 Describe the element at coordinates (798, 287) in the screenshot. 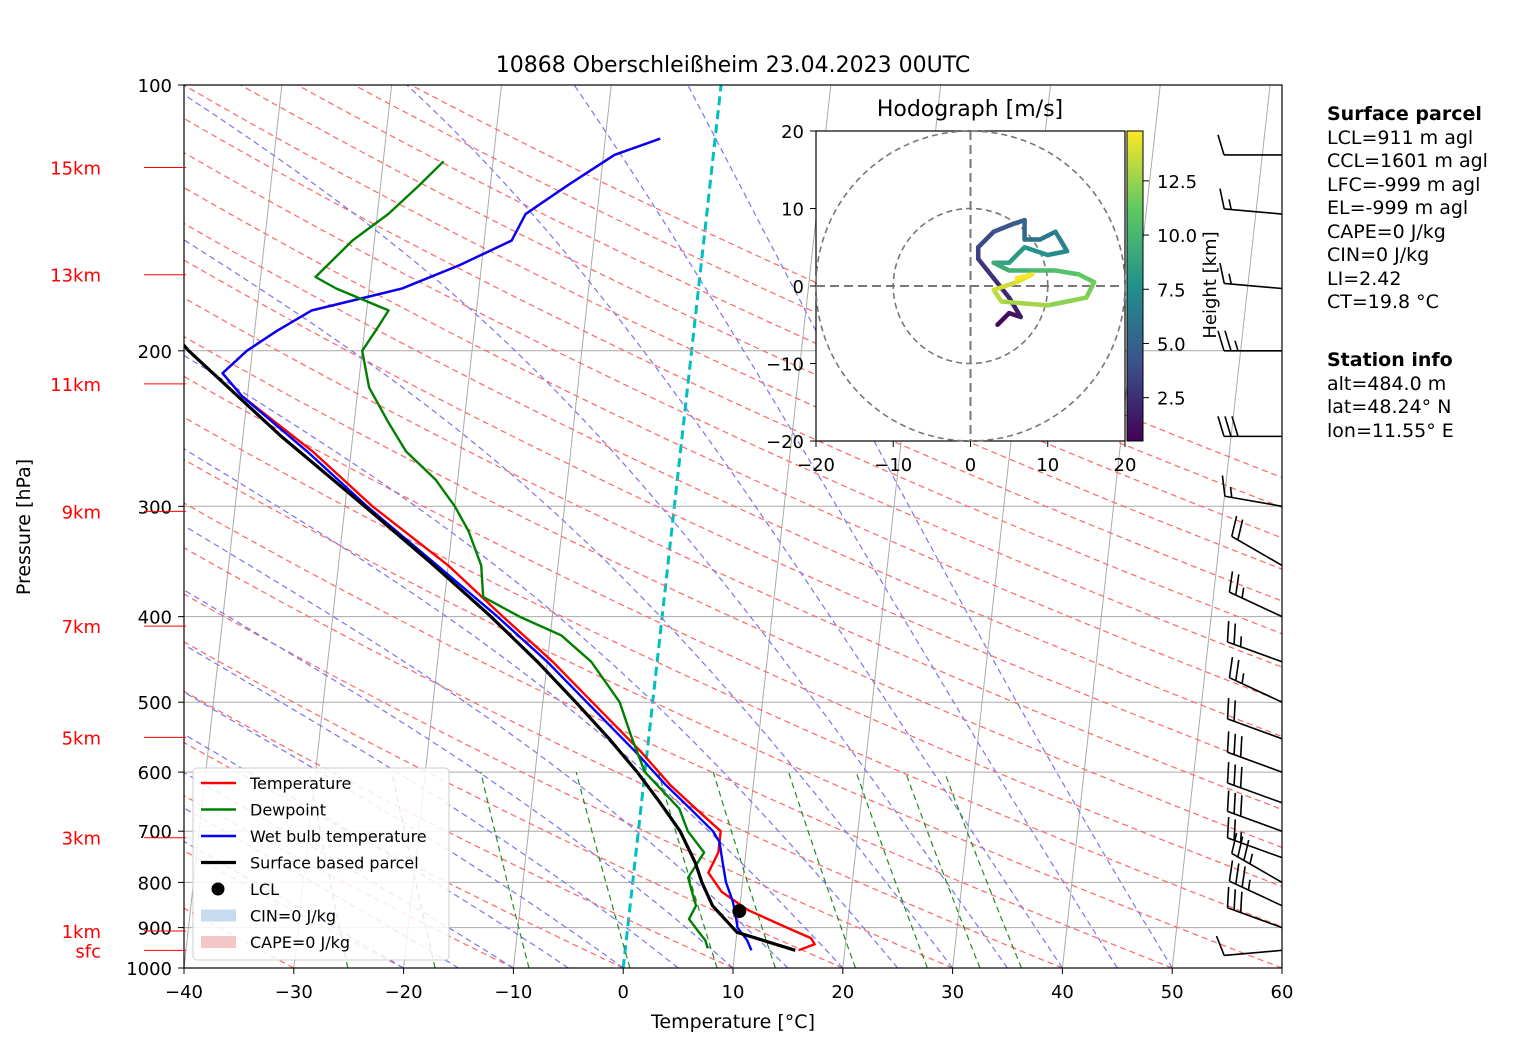

I see `hodograph-y-tick-label: 0` at that location.